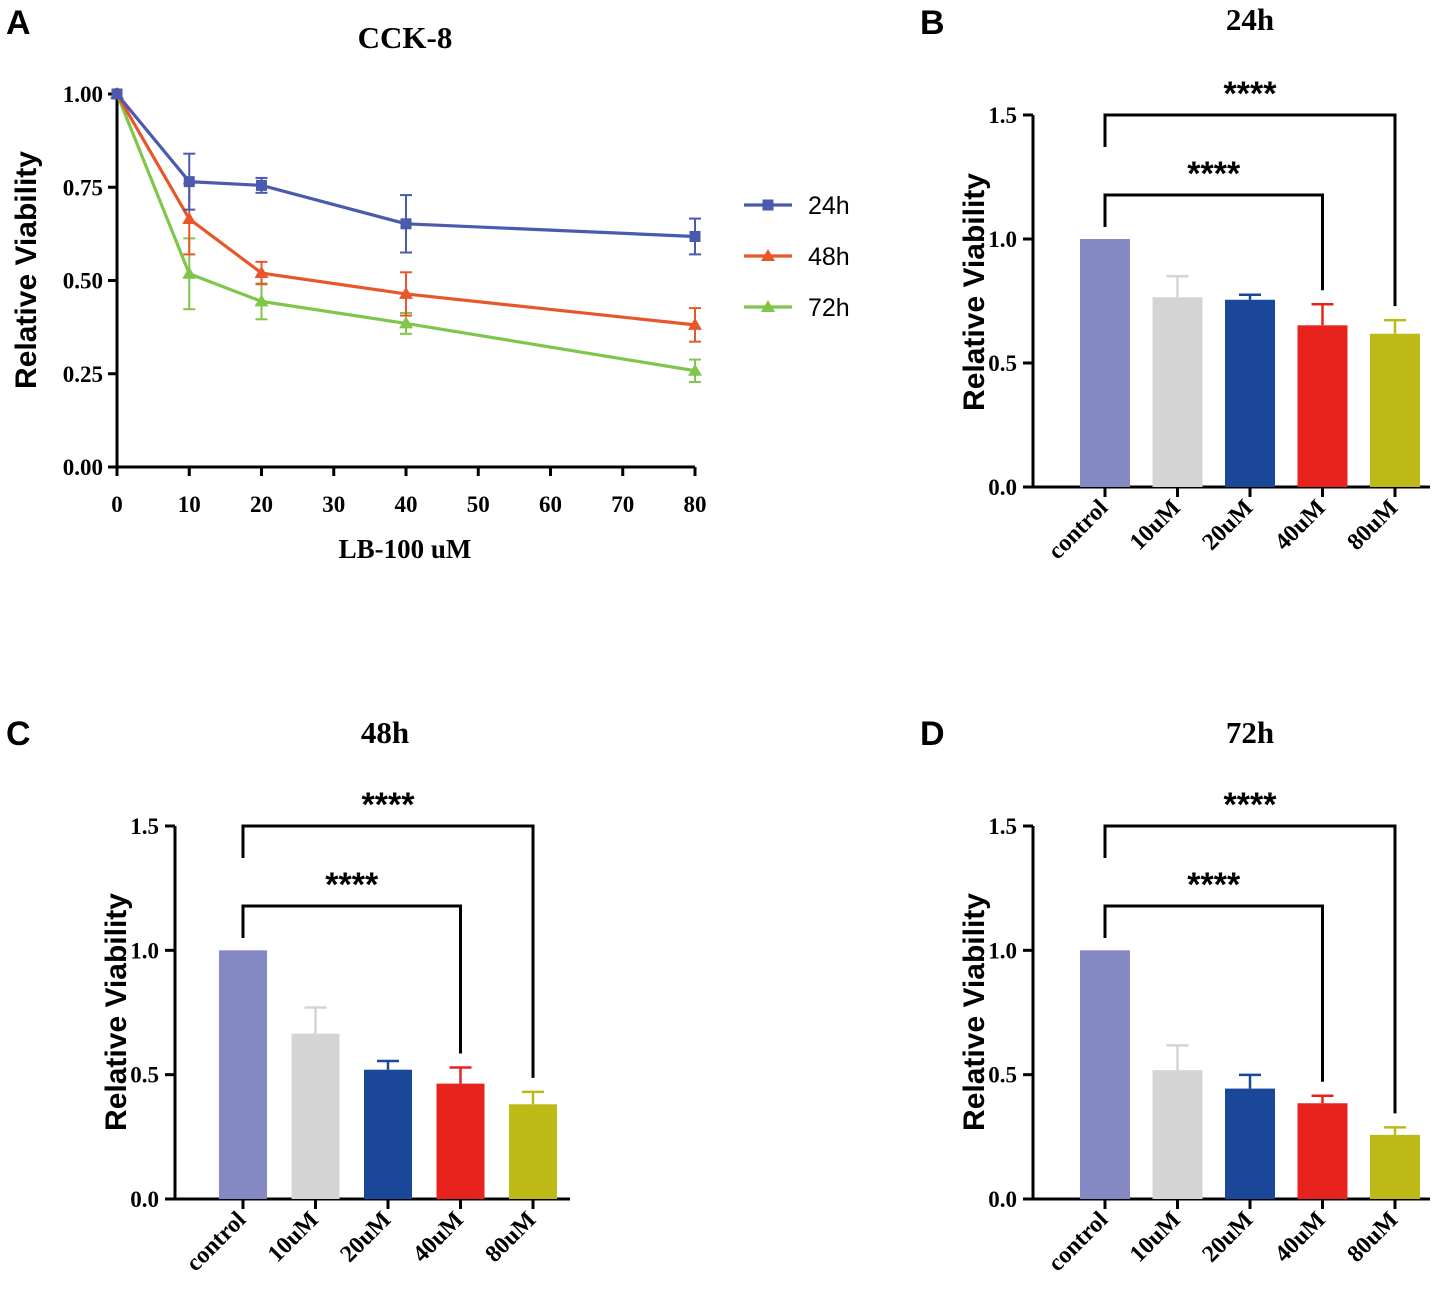 This screenshot has height=1301, width=1448. Describe the element at coordinates (333, 504) in the screenshot. I see `panel-a-x-tick-label: 30` at that location.